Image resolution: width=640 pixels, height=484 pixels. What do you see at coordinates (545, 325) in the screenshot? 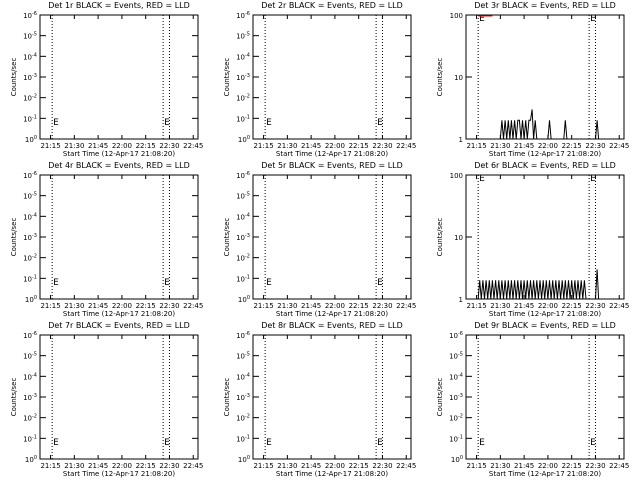
I see `panel-title: Det 9r BLACK = Events, RED = LLD` at bounding box center [545, 325].